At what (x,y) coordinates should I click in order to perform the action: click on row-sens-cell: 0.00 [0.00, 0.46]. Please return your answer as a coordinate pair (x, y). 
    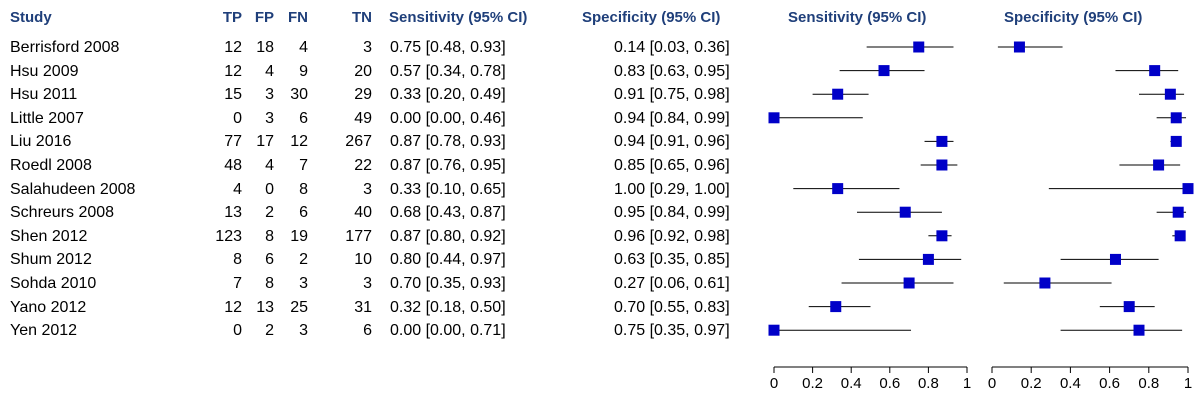
    Looking at the image, I should click on (448, 118).